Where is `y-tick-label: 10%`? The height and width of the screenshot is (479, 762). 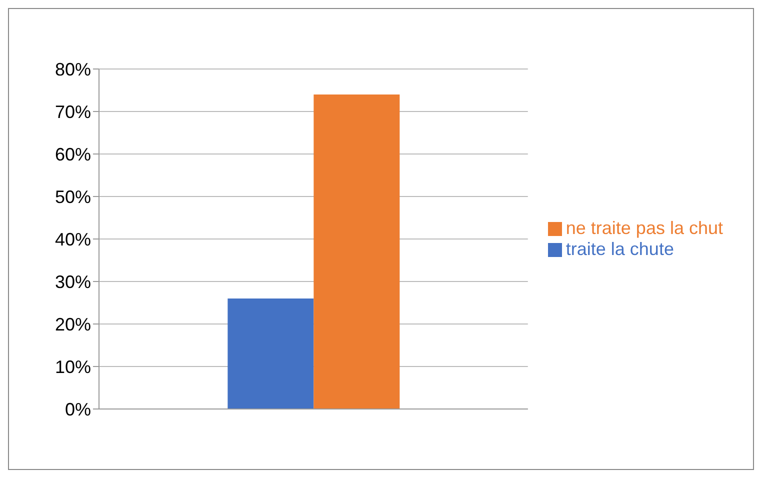
y-tick-label: 10% is located at coordinates (72, 366).